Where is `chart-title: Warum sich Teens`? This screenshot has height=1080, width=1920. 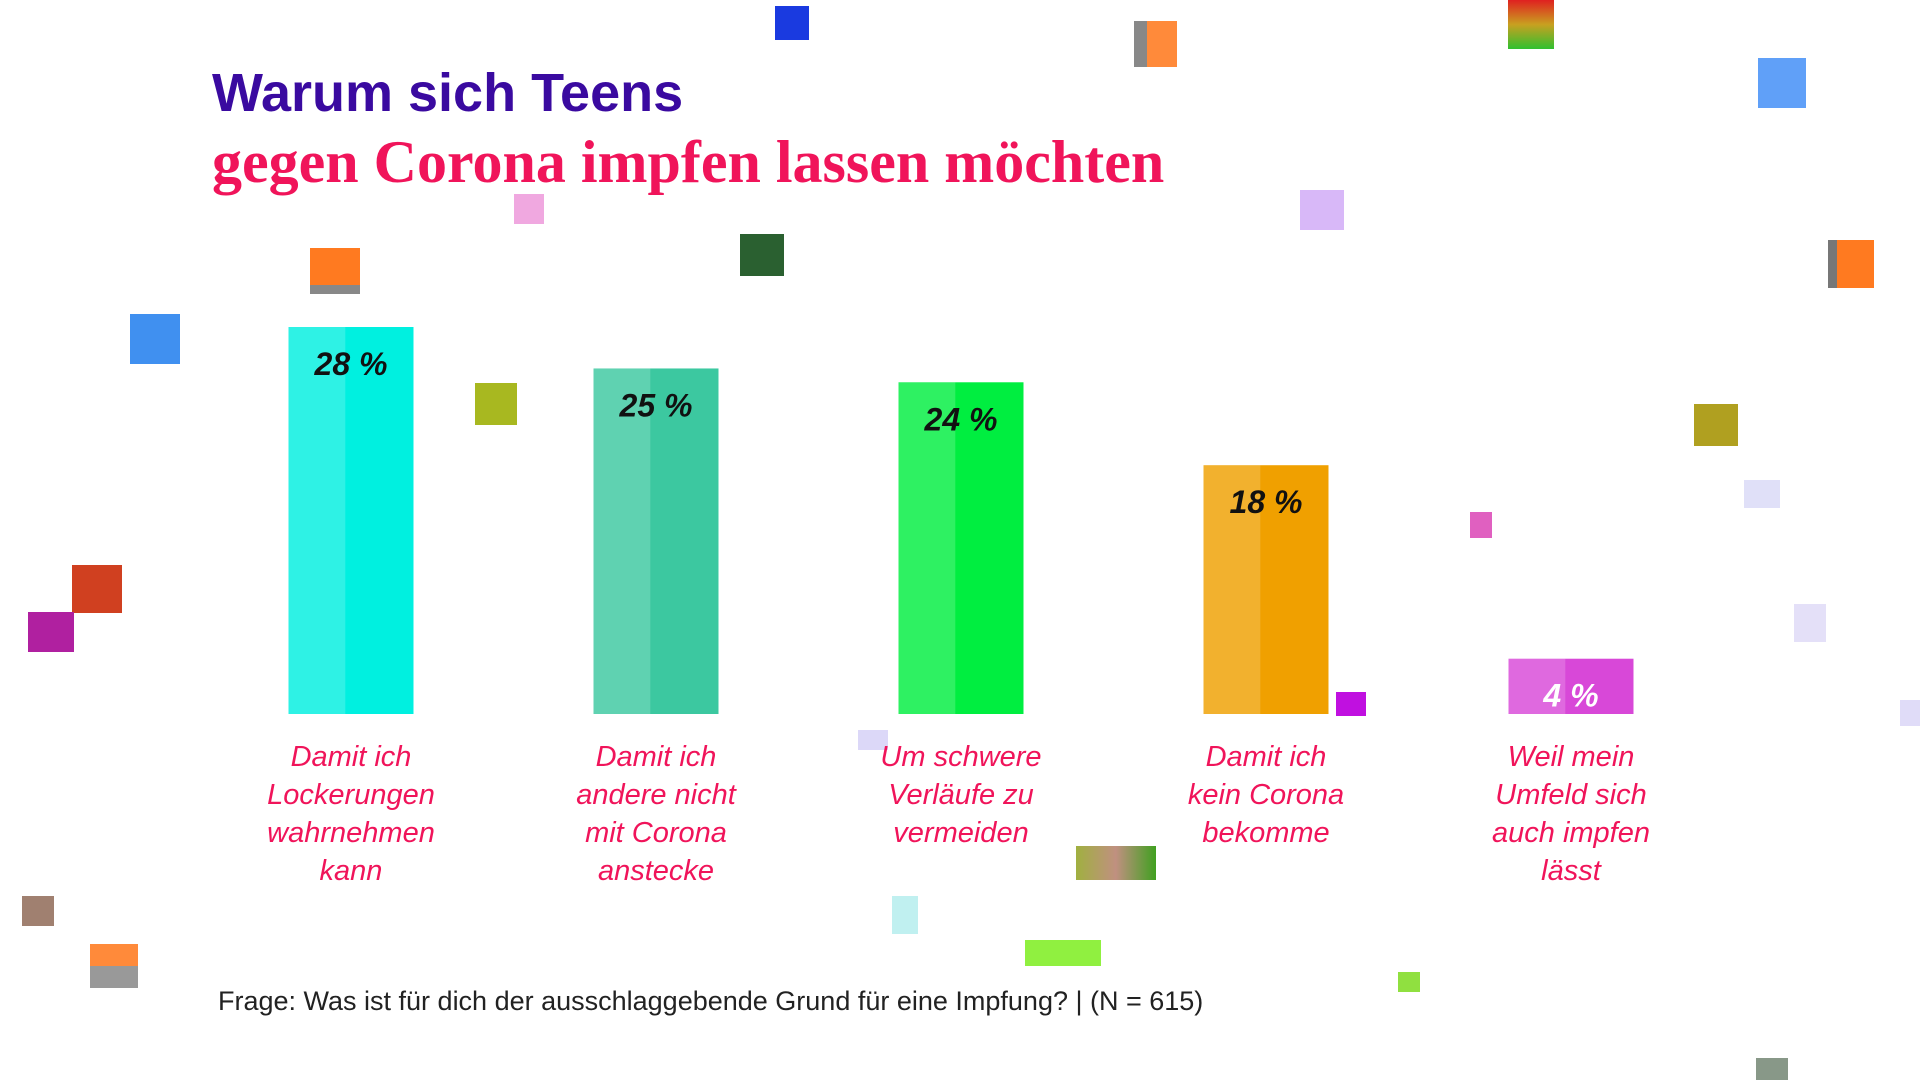
chart-title: Warum sich Teens is located at coordinates (448, 93).